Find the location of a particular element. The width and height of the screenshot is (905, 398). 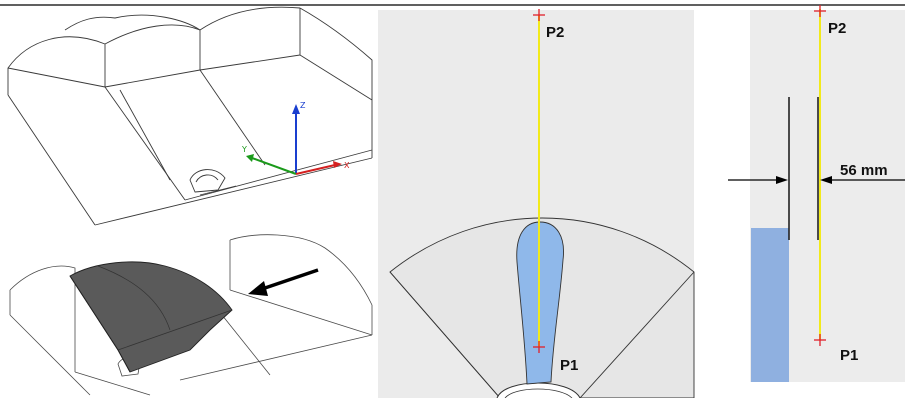

side-p2-label: P2 is located at coordinates (837, 28).